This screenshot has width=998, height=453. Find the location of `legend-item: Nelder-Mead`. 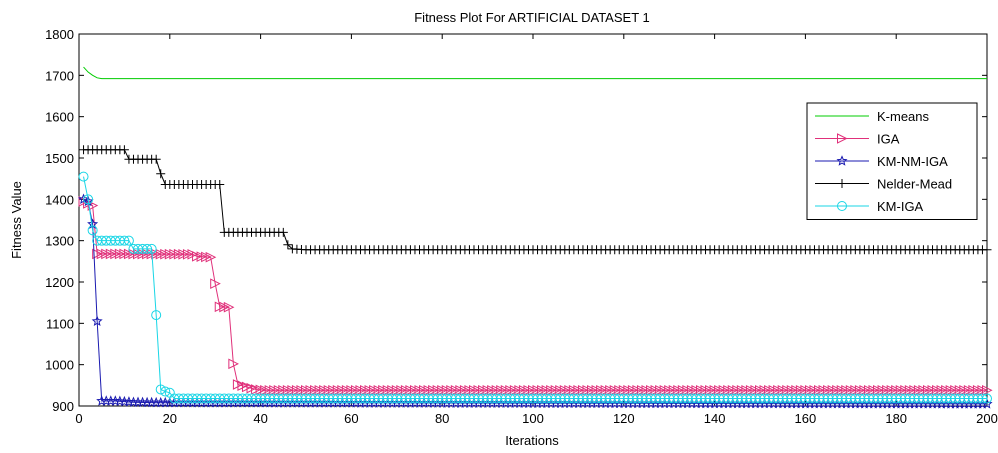

legend-item: Nelder-Mead is located at coordinates (883, 184).